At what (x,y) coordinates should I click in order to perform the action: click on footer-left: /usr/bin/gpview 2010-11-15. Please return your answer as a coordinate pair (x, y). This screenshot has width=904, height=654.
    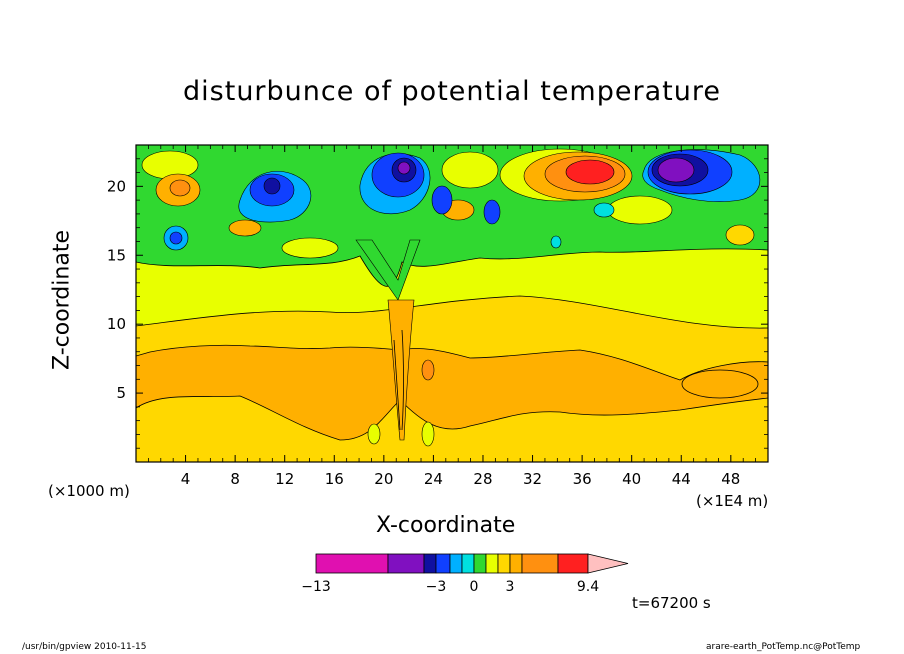
    Looking at the image, I should click on (84, 647).